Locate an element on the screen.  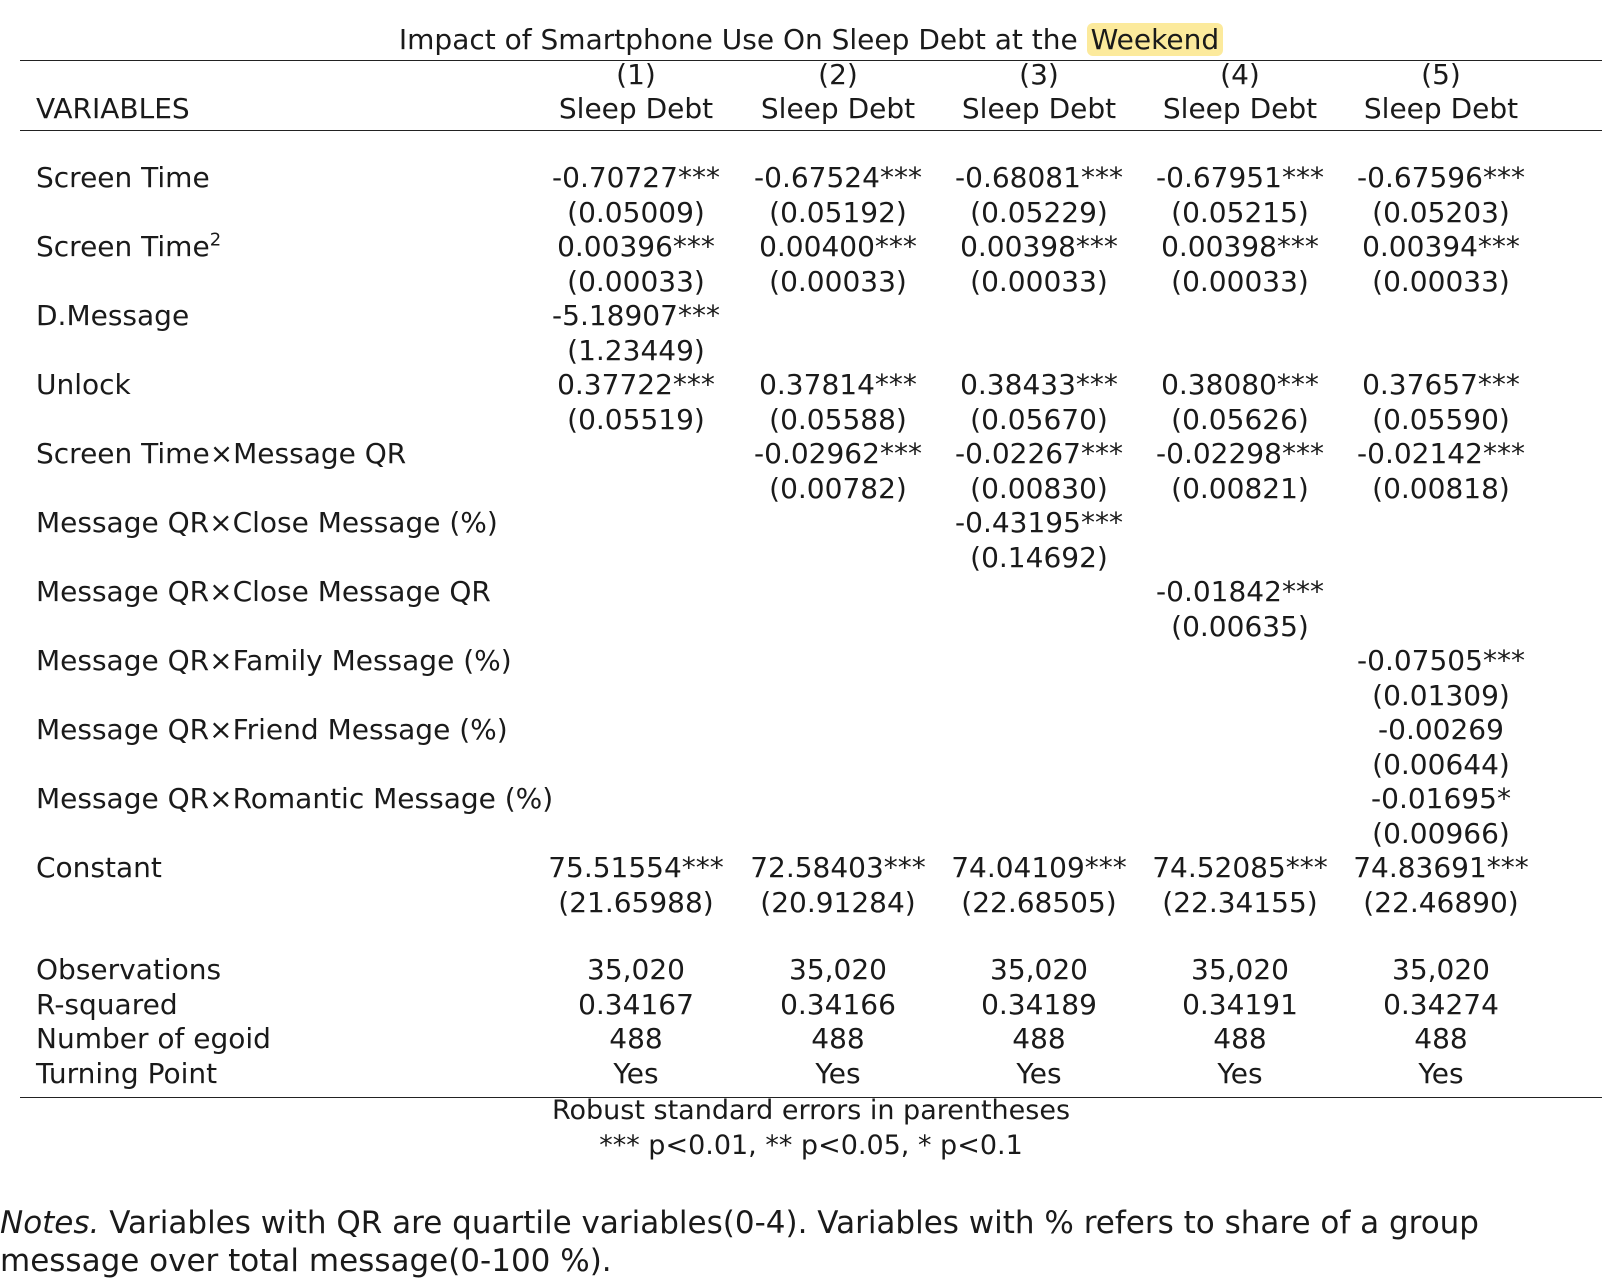
variable-label: Screen Time is located at coordinates (123, 177).